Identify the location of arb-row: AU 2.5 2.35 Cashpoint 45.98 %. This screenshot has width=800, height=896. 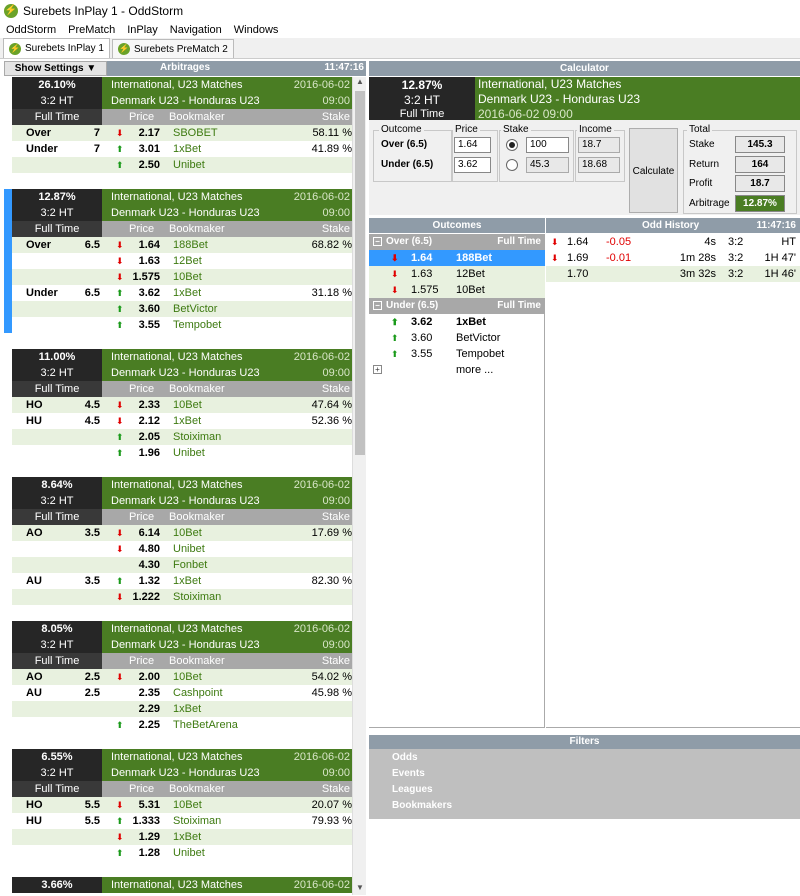
(182, 693).